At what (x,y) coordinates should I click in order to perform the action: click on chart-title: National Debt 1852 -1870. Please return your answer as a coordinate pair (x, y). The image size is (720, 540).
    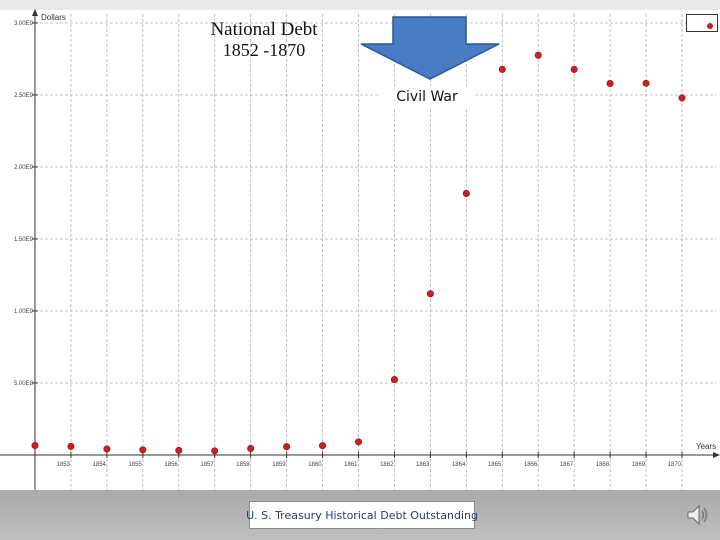
    Looking at the image, I should click on (264, 40).